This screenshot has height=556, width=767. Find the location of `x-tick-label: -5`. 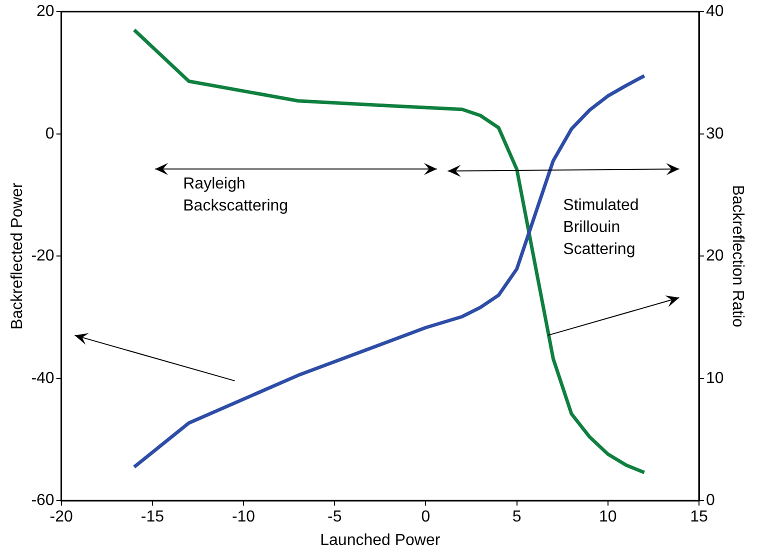

x-tick-label: -5 is located at coordinates (335, 517).